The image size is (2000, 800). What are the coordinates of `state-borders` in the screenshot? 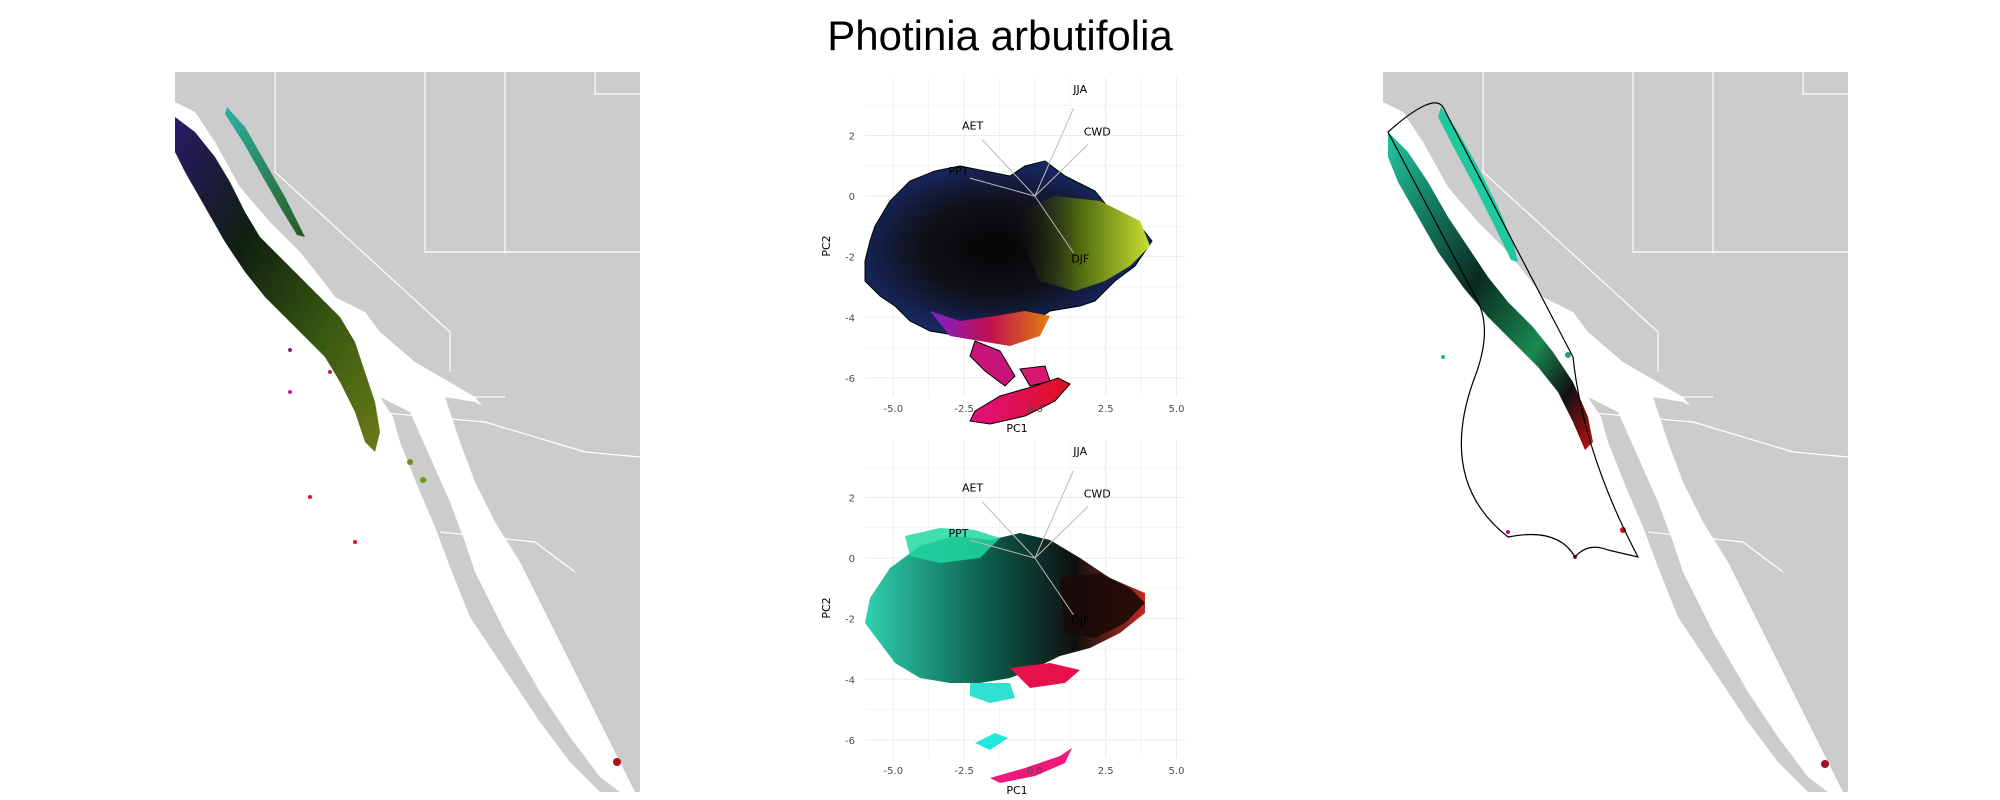 It's located at (1665, 322).